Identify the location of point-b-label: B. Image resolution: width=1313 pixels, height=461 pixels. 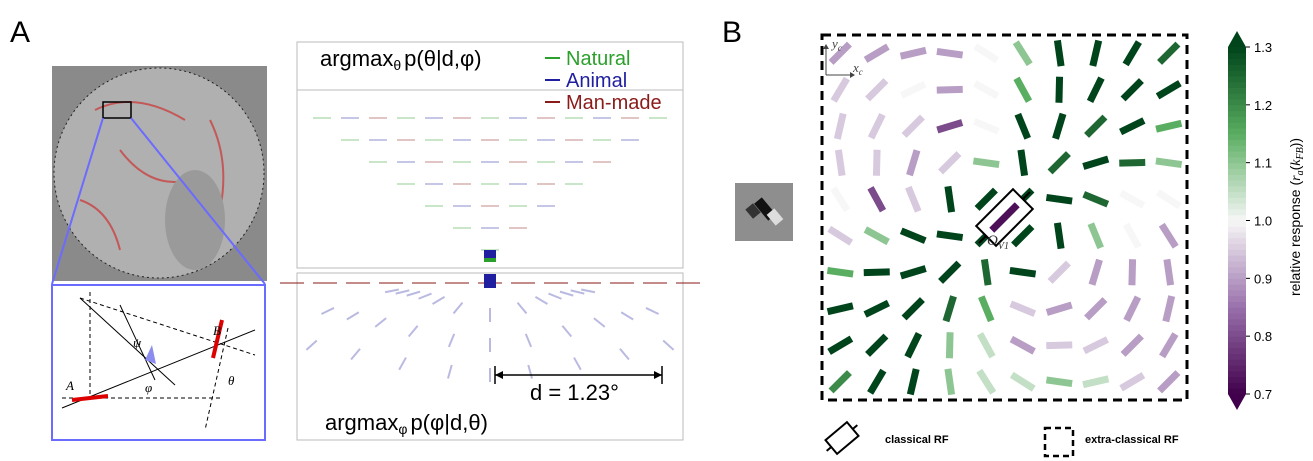
(217, 330).